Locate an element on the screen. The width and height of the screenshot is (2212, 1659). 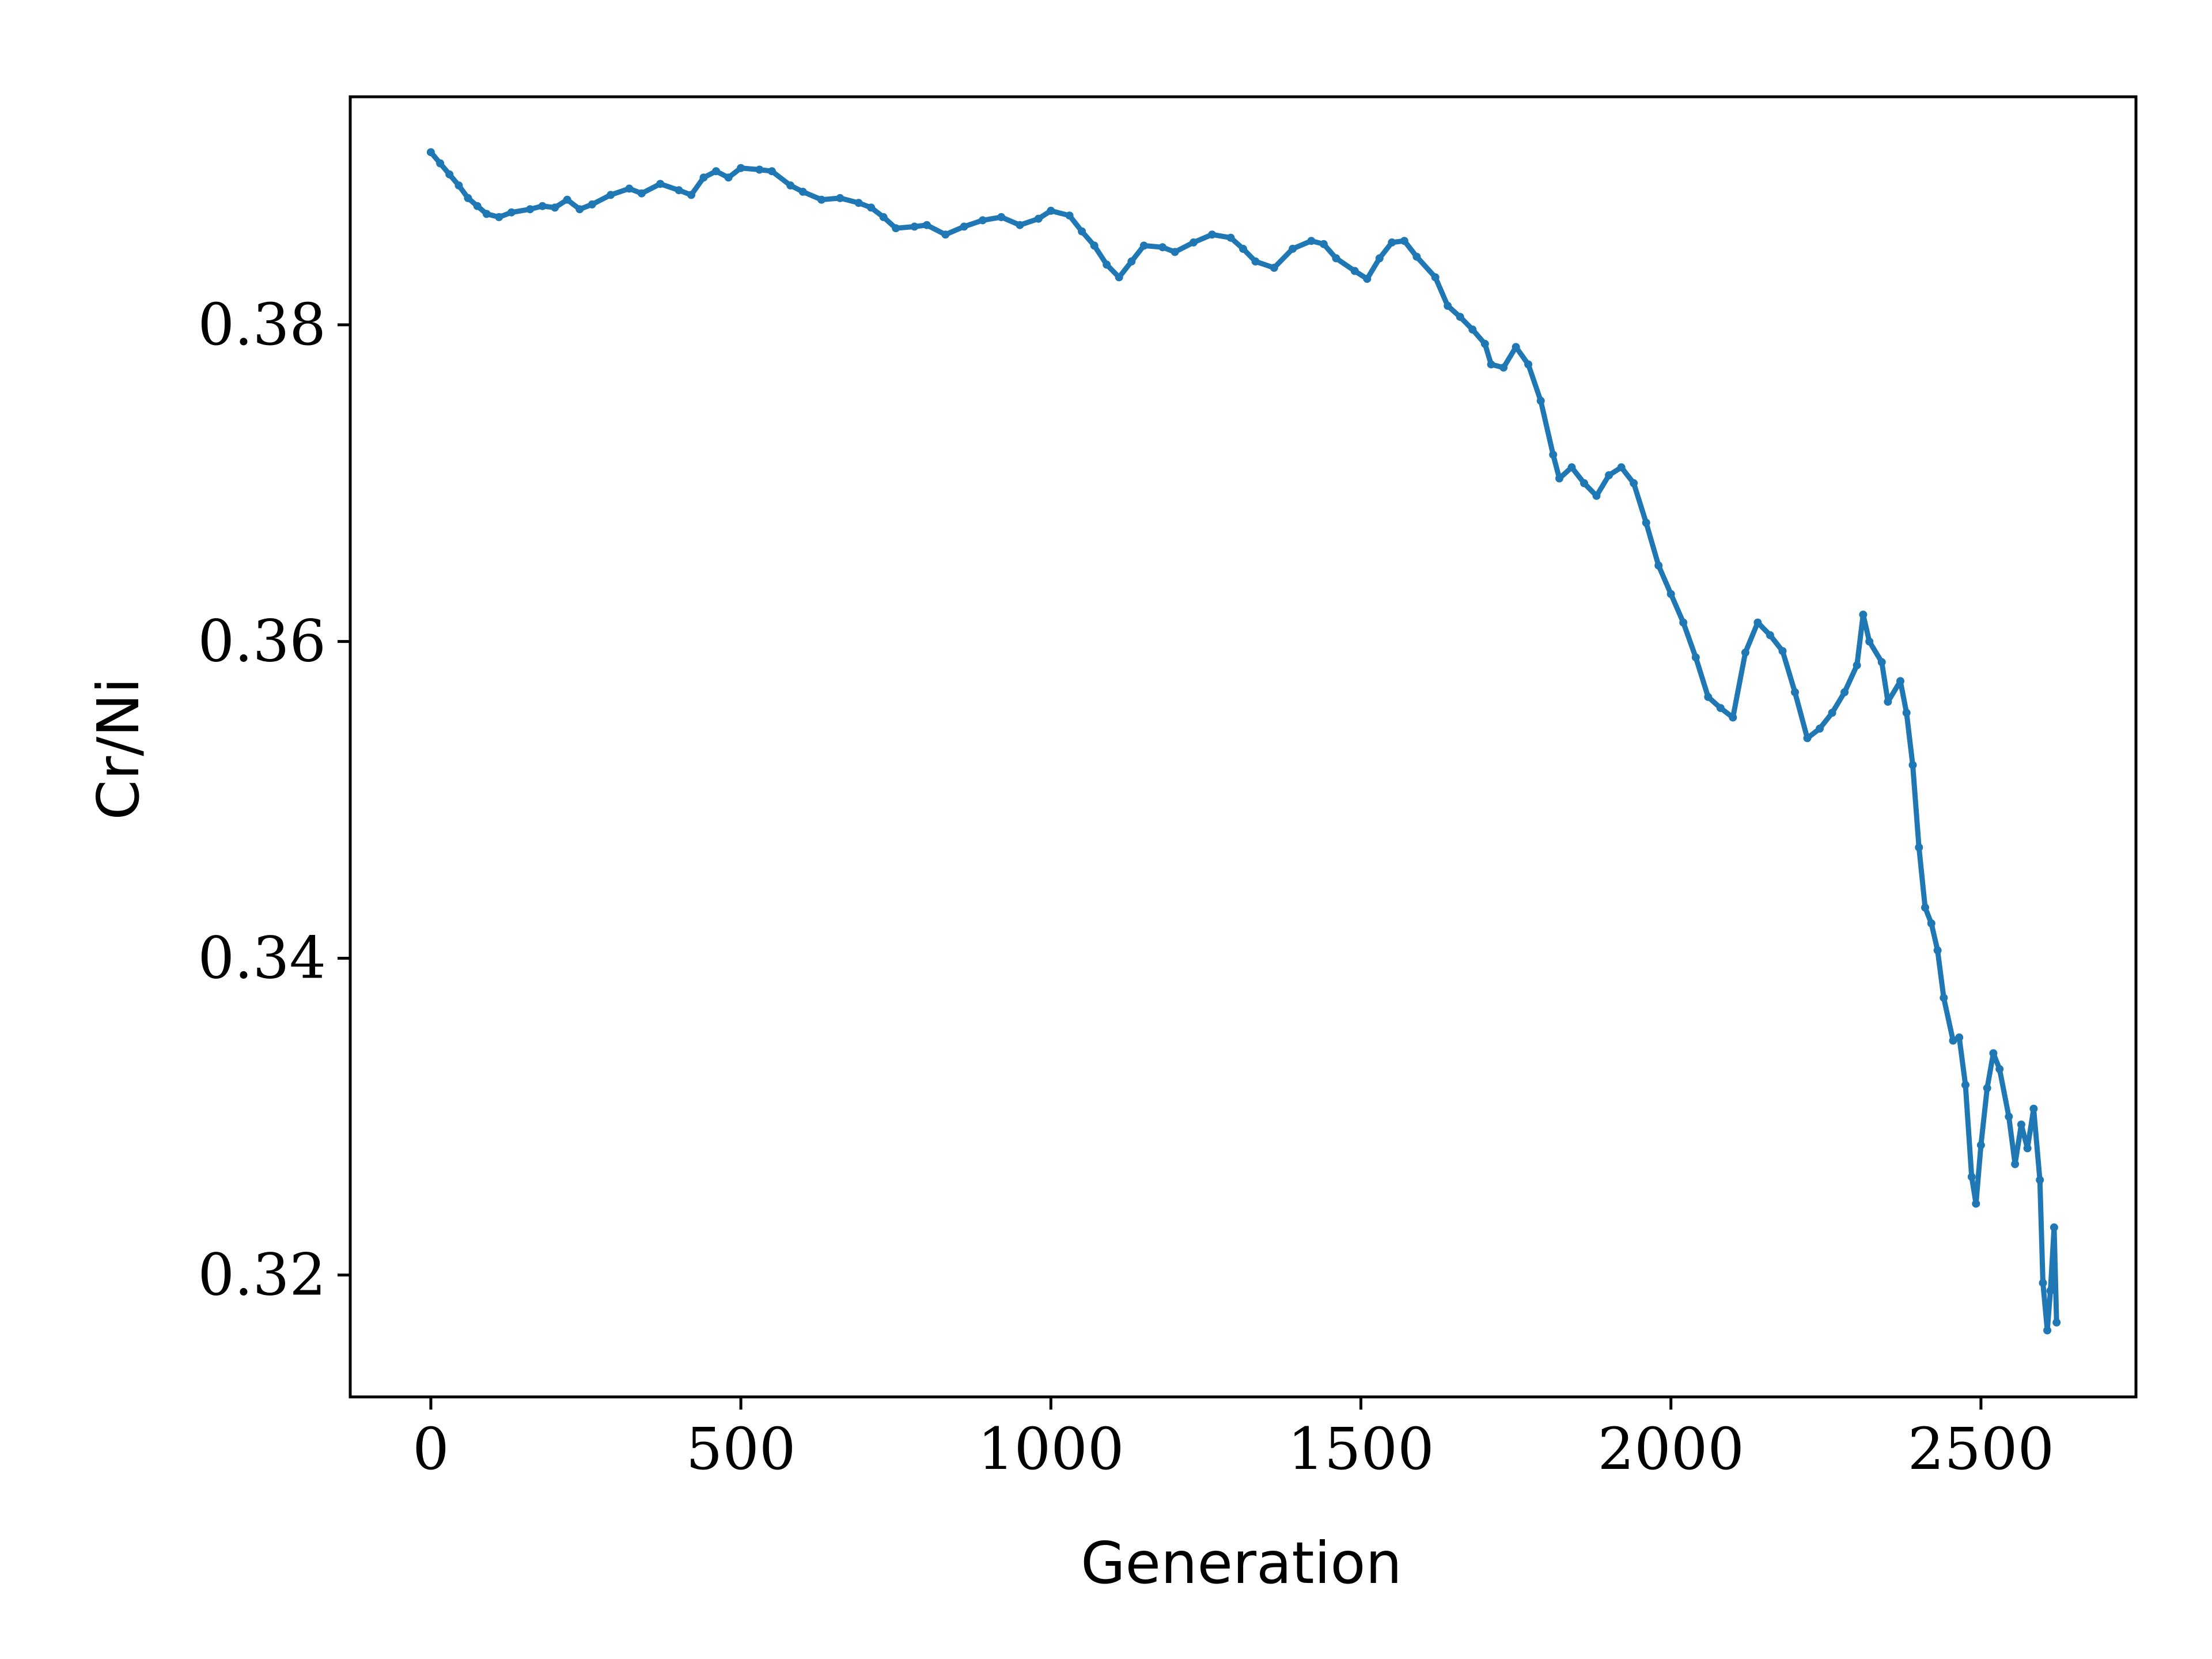
y-axis: 0.32 0.34 0.36 0.38 is located at coordinates (274, 799).